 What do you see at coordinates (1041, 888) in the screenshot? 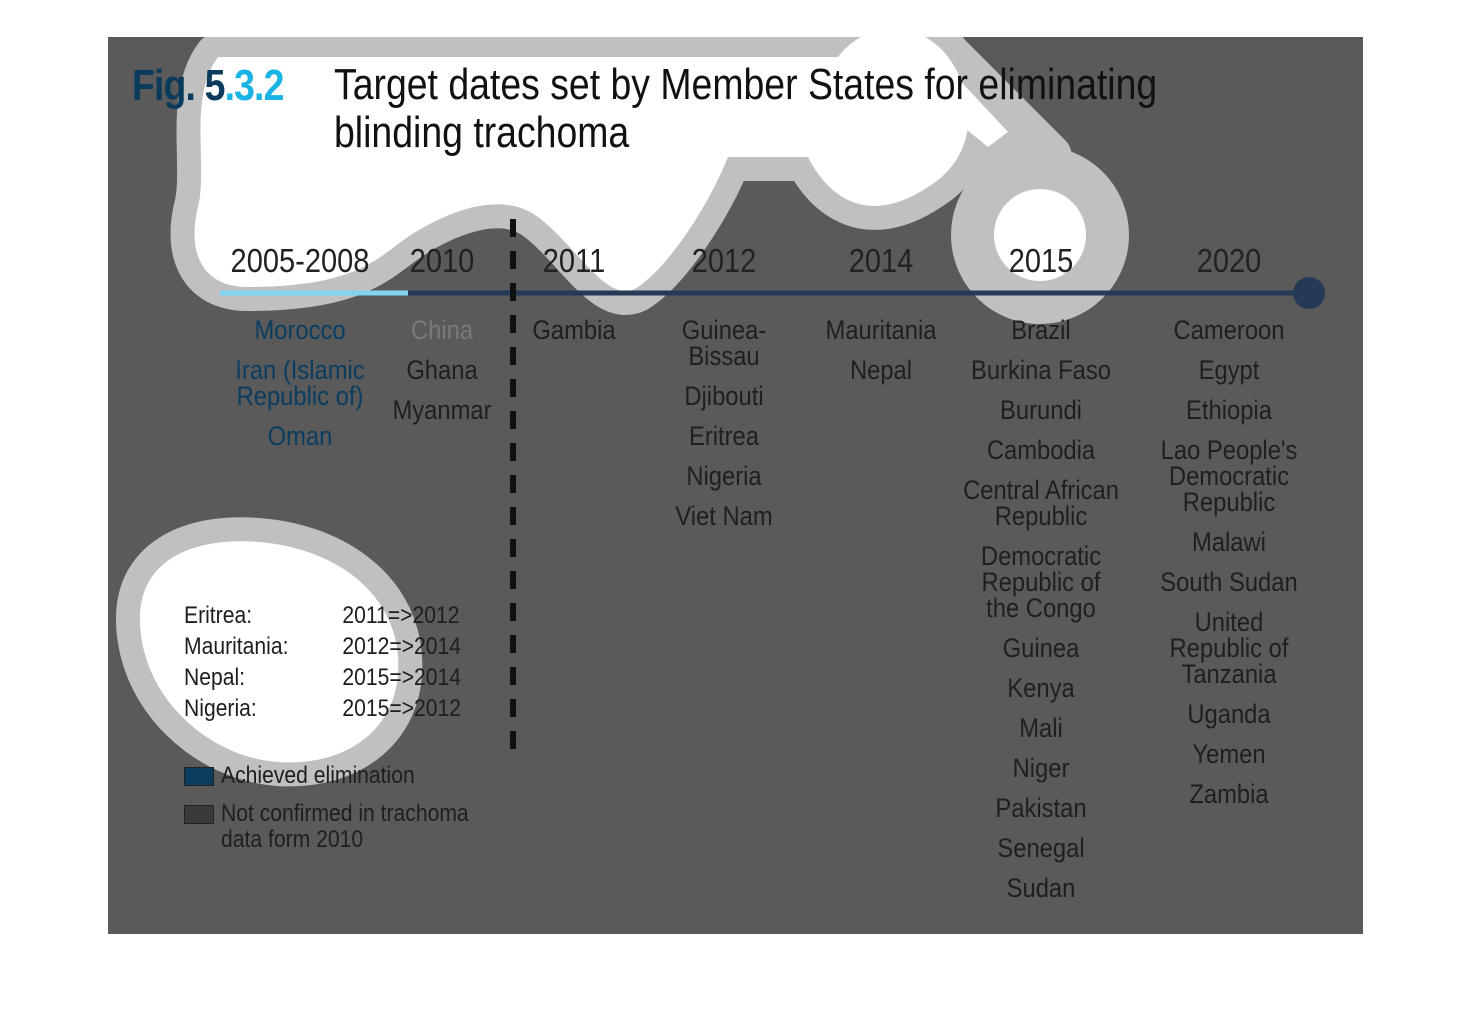
I see `country-name: Sudan` at bounding box center [1041, 888].